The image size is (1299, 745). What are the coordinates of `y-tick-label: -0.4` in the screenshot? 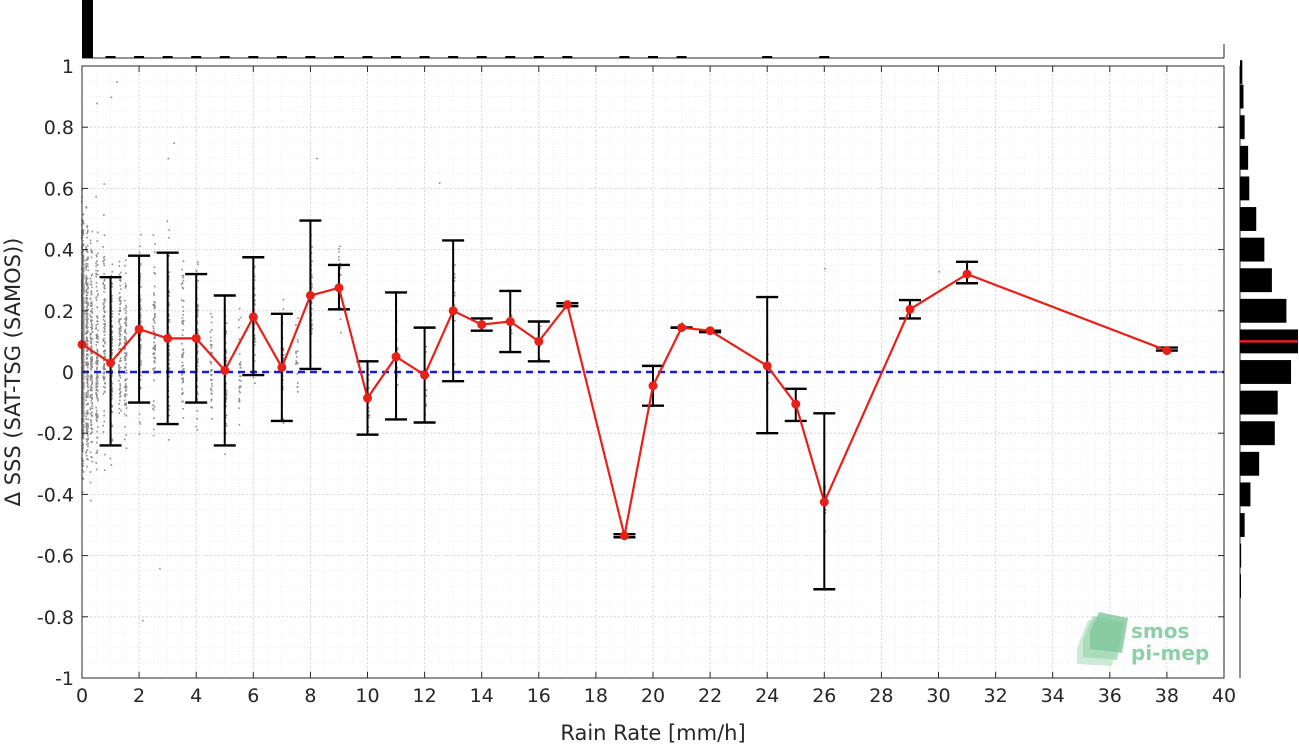 It's located at (55, 495).